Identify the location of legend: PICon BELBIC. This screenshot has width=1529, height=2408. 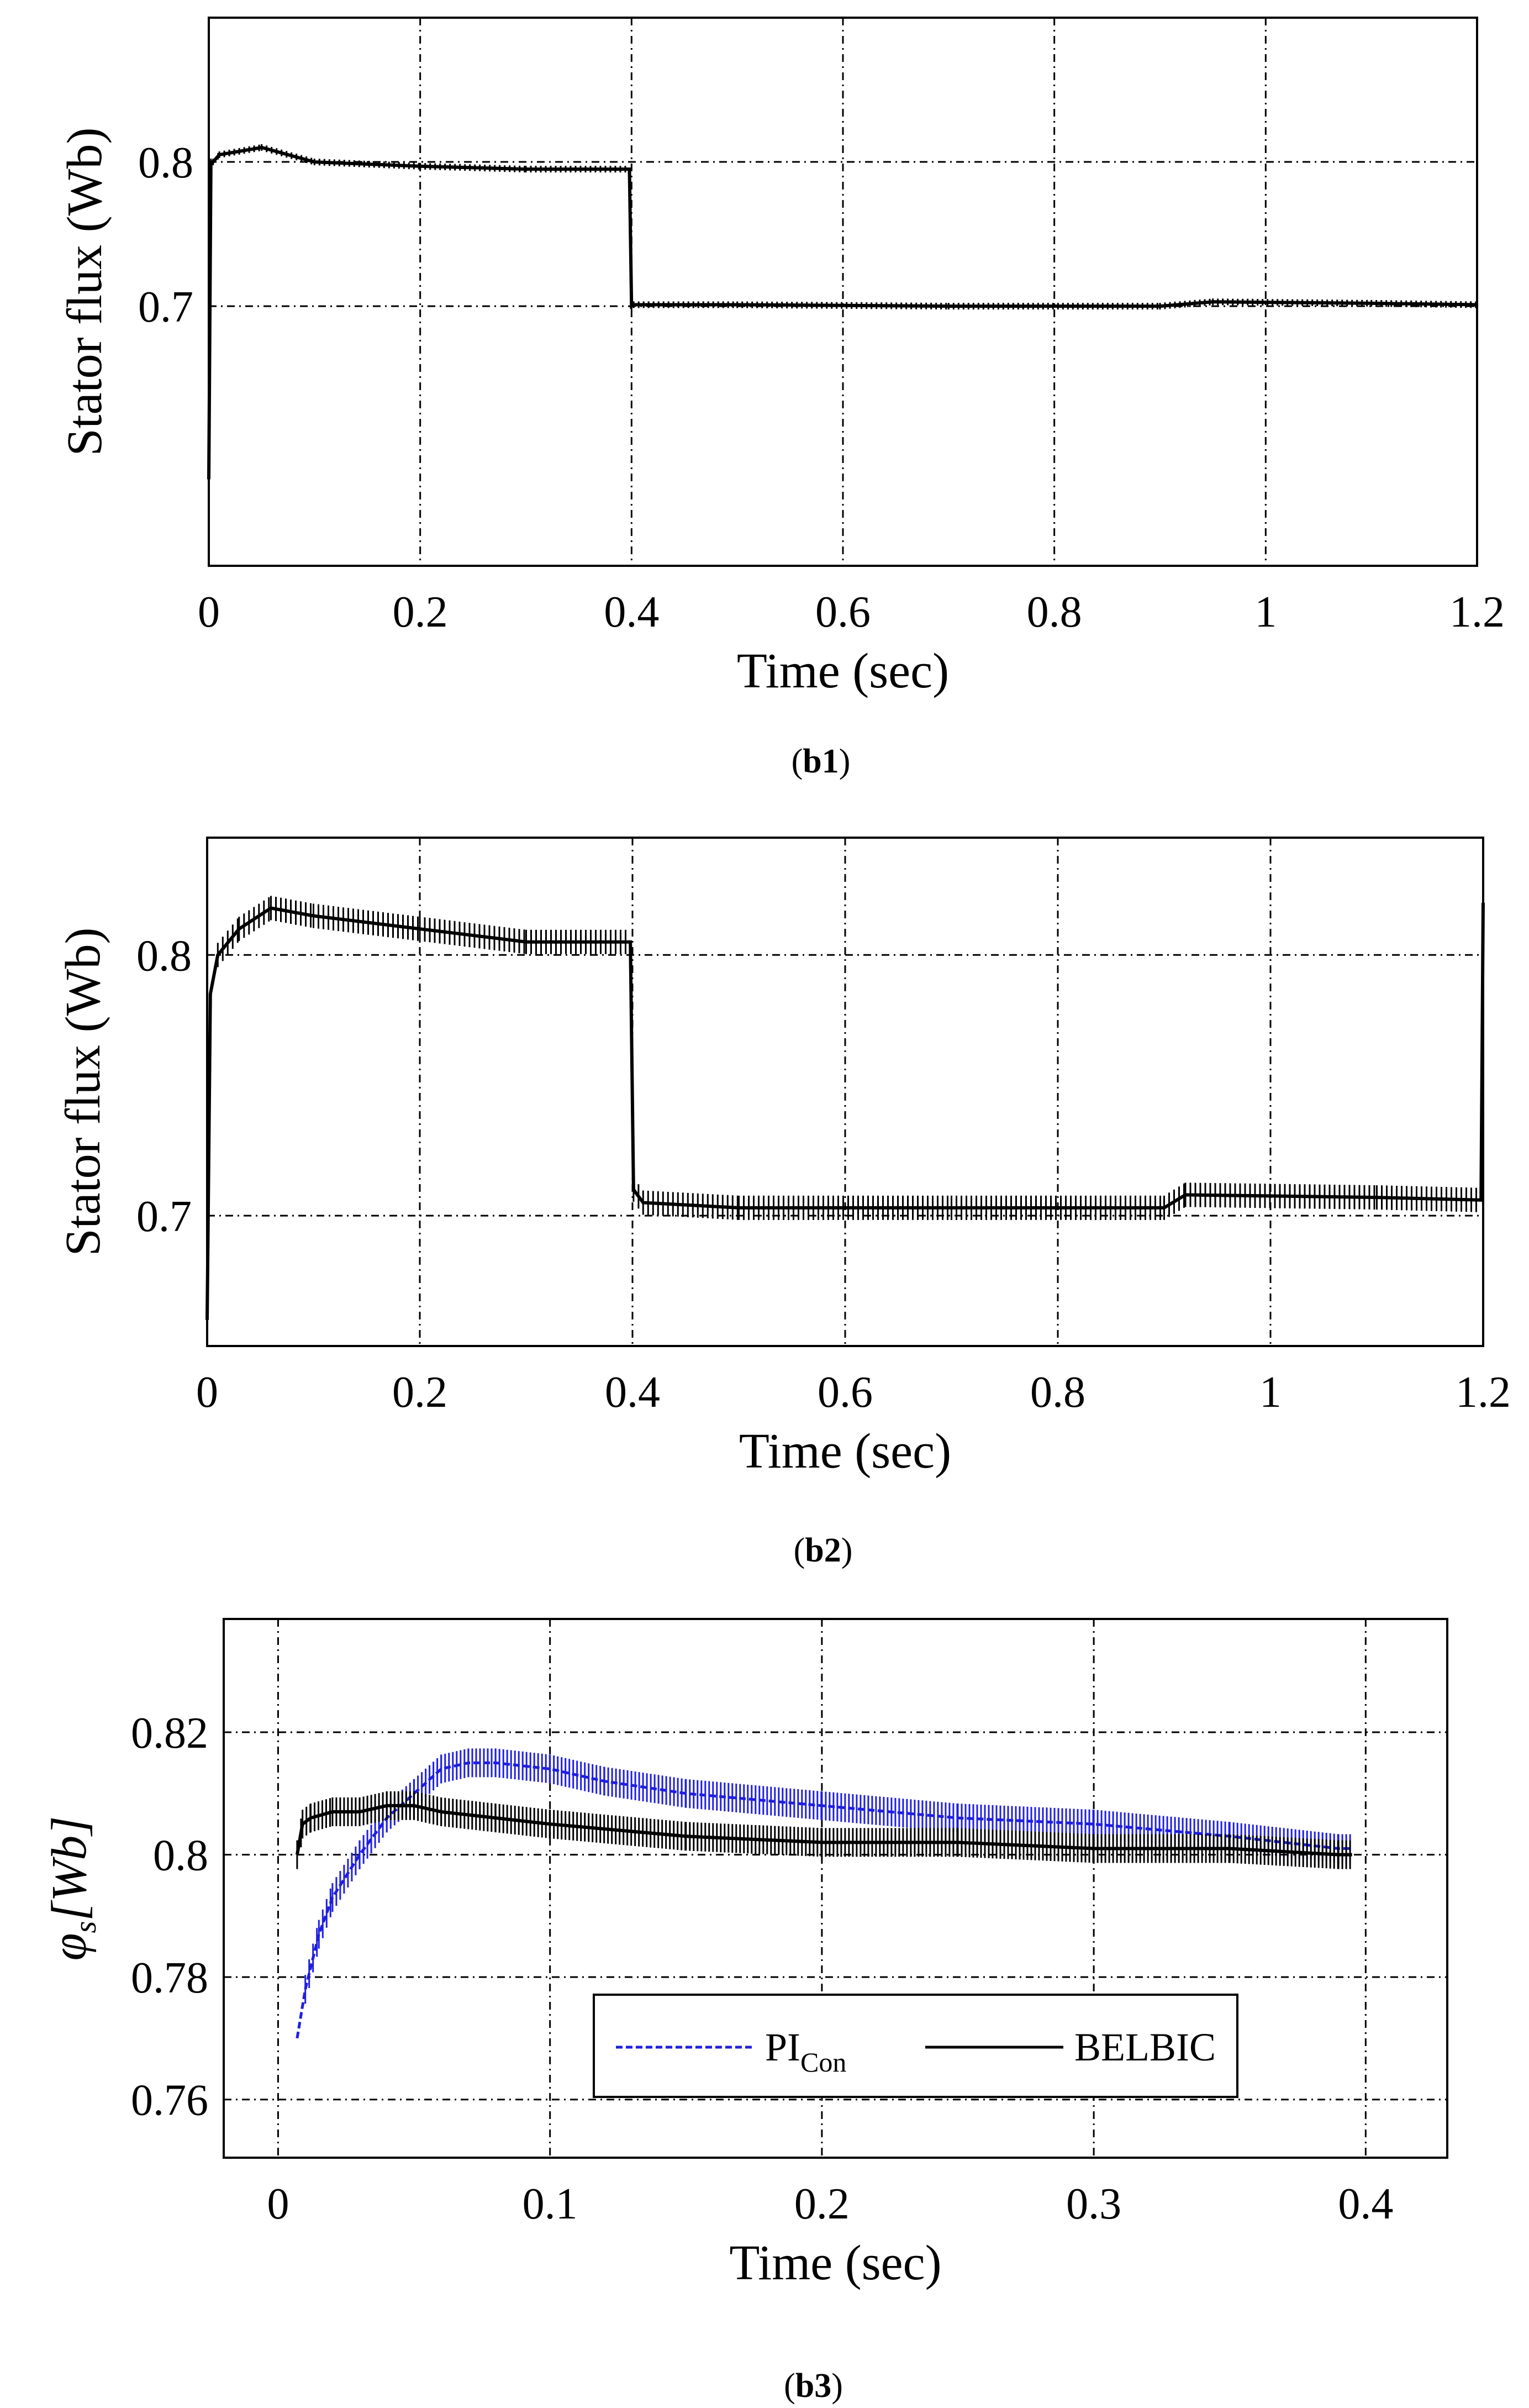
(915, 2046).